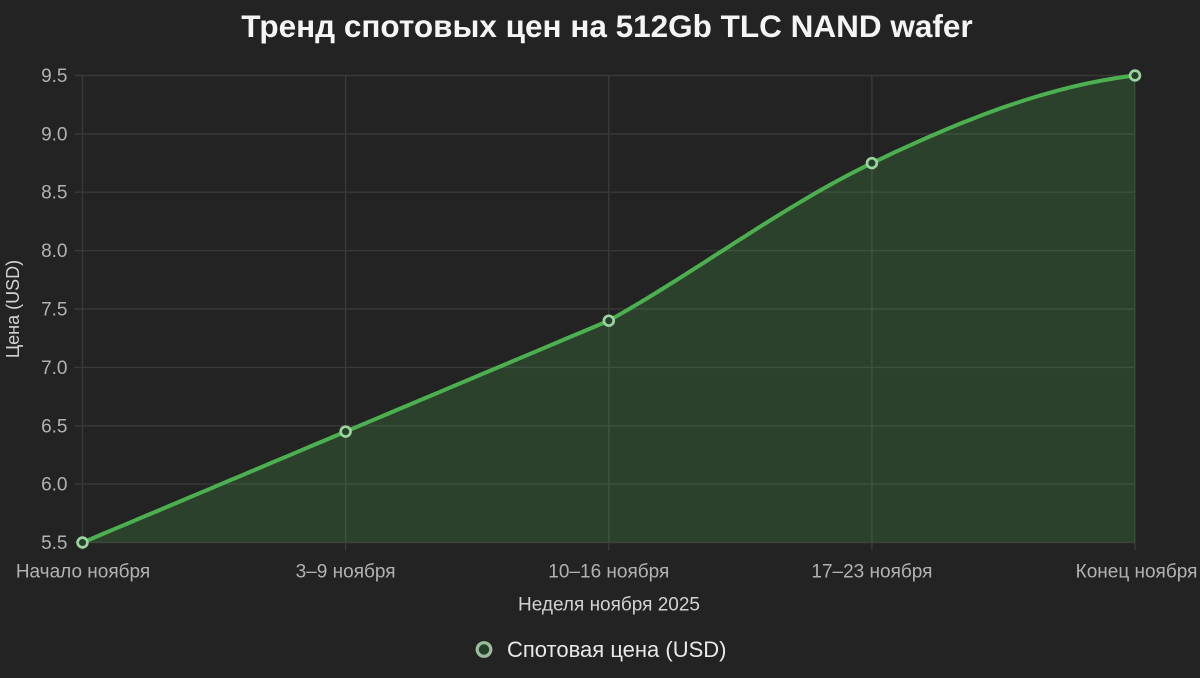 The height and width of the screenshot is (678, 1200). I want to click on svg-text: Спотовая цена (USD), so click(617, 649).